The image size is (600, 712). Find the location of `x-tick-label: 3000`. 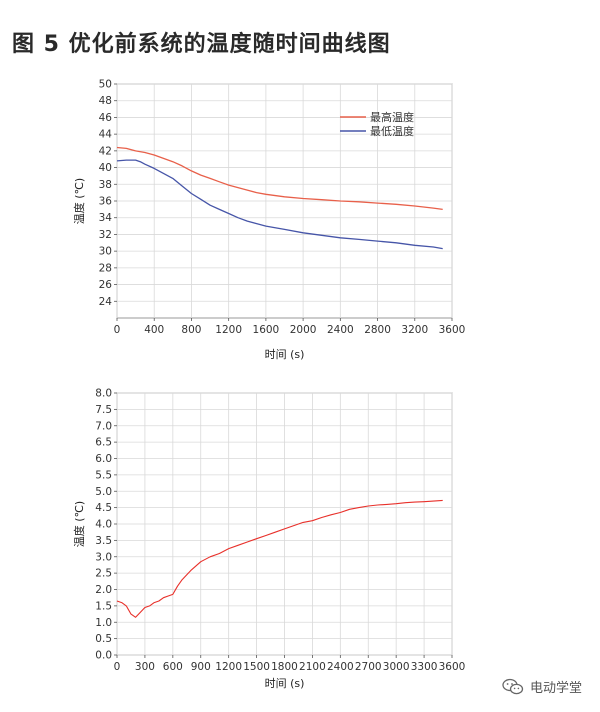

x-tick-label: 3000 is located at coordinates (396, 667).